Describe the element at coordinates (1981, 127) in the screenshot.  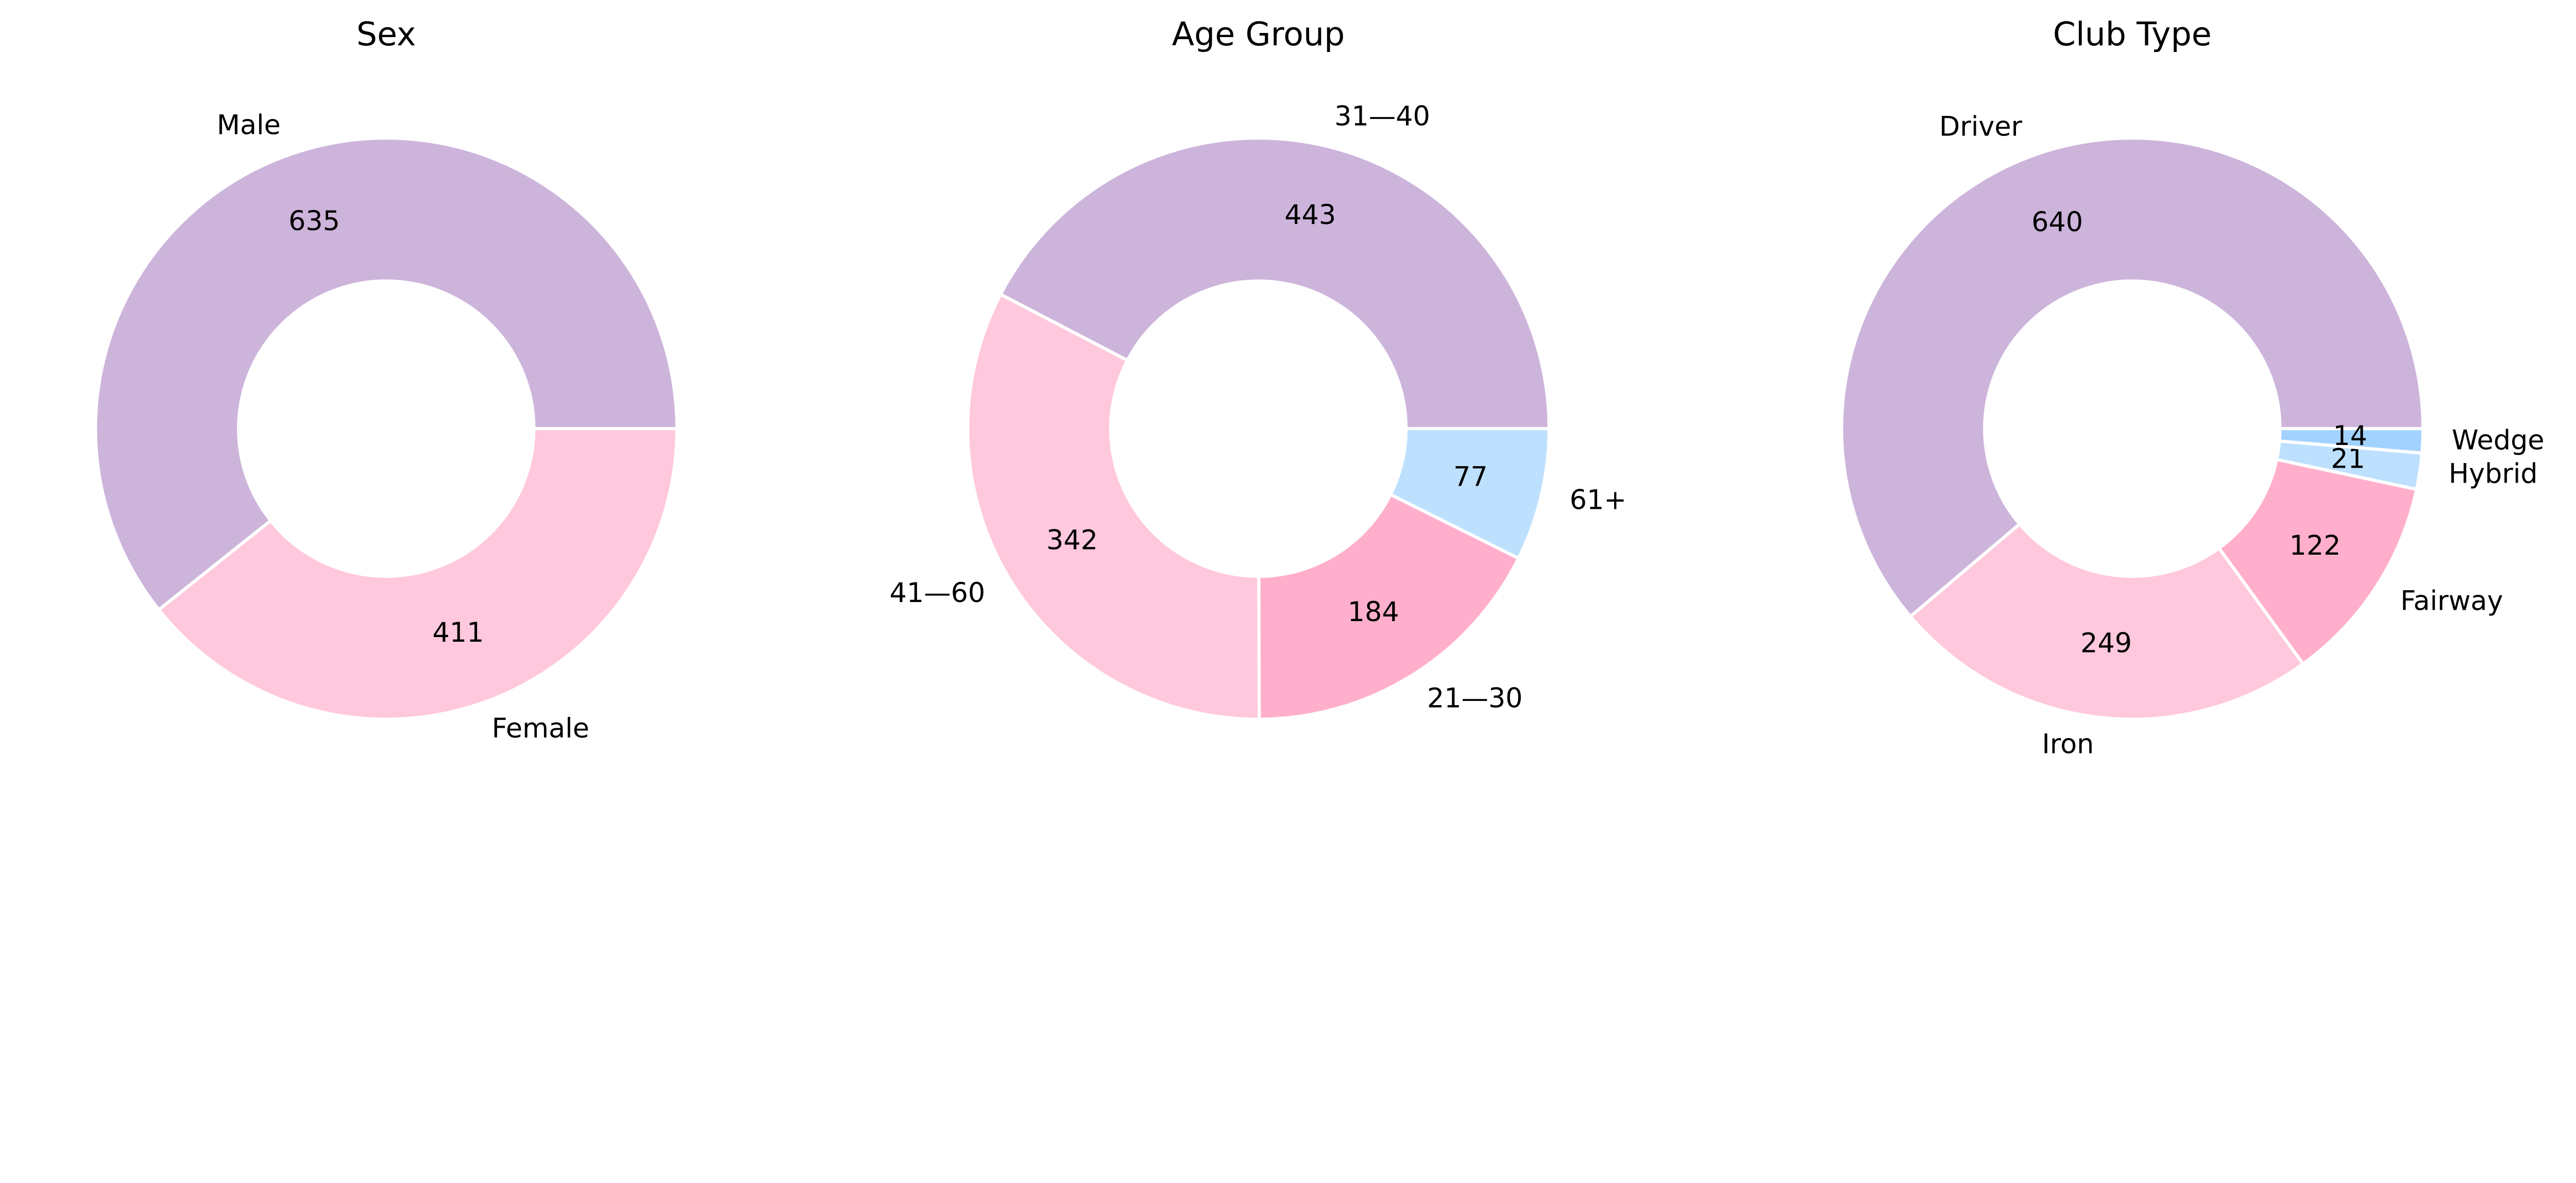
I see `category-label: Driver` at that location.